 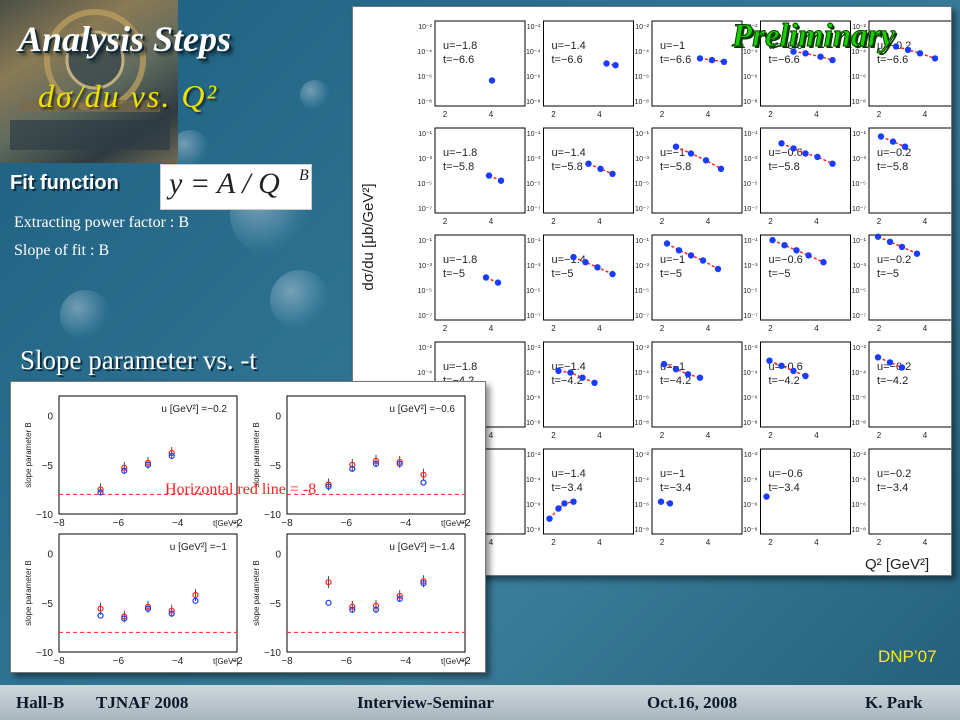 I want to click on panel-t-label: t=−4.2, so click(x=784, y=381).